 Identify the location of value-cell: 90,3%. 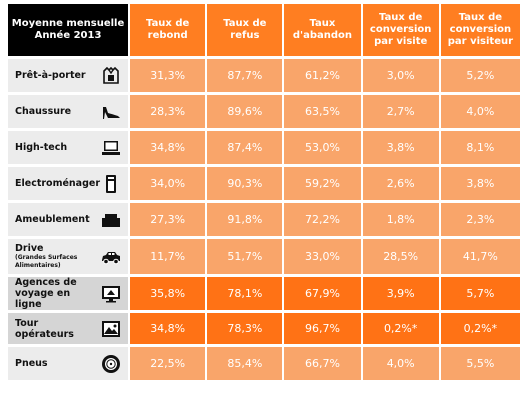
(244, 182).